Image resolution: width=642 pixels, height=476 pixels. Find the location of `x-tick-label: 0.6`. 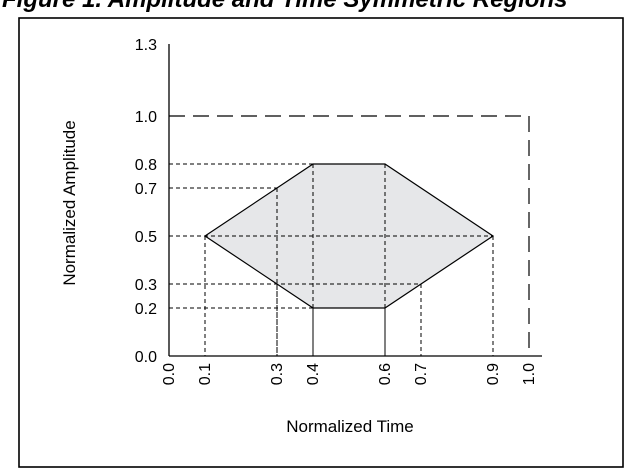

x-tick-label: 0.6 is located at coordinates (385, 374).